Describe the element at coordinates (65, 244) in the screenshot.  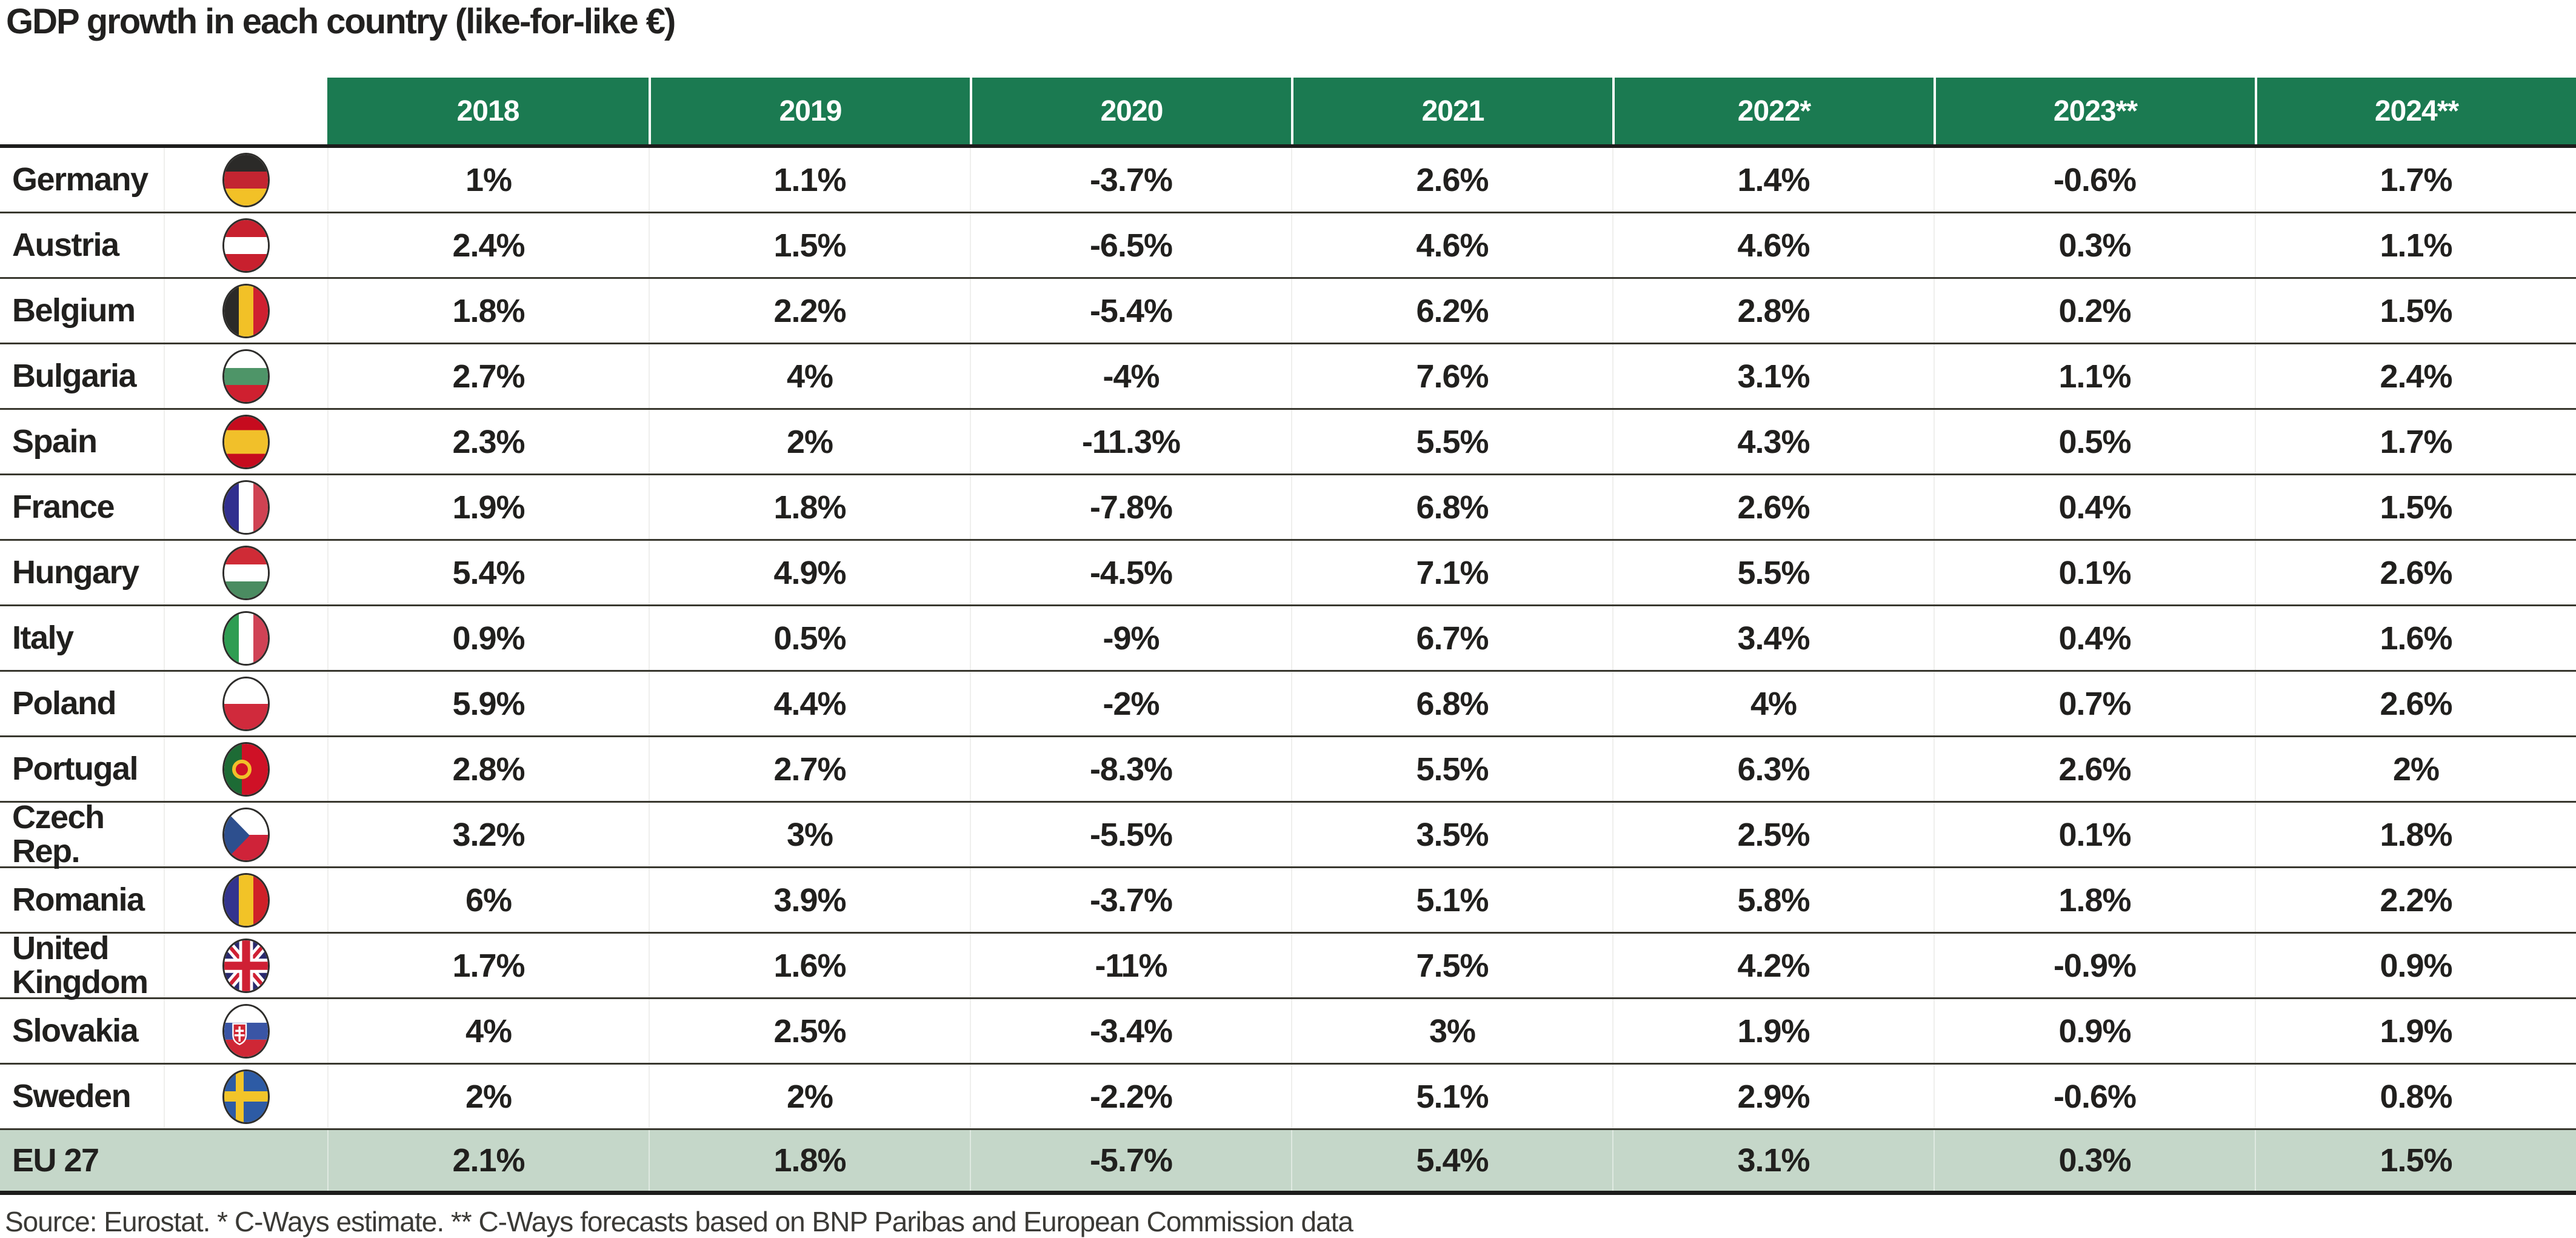
I see `country-name: Austria` at that location.